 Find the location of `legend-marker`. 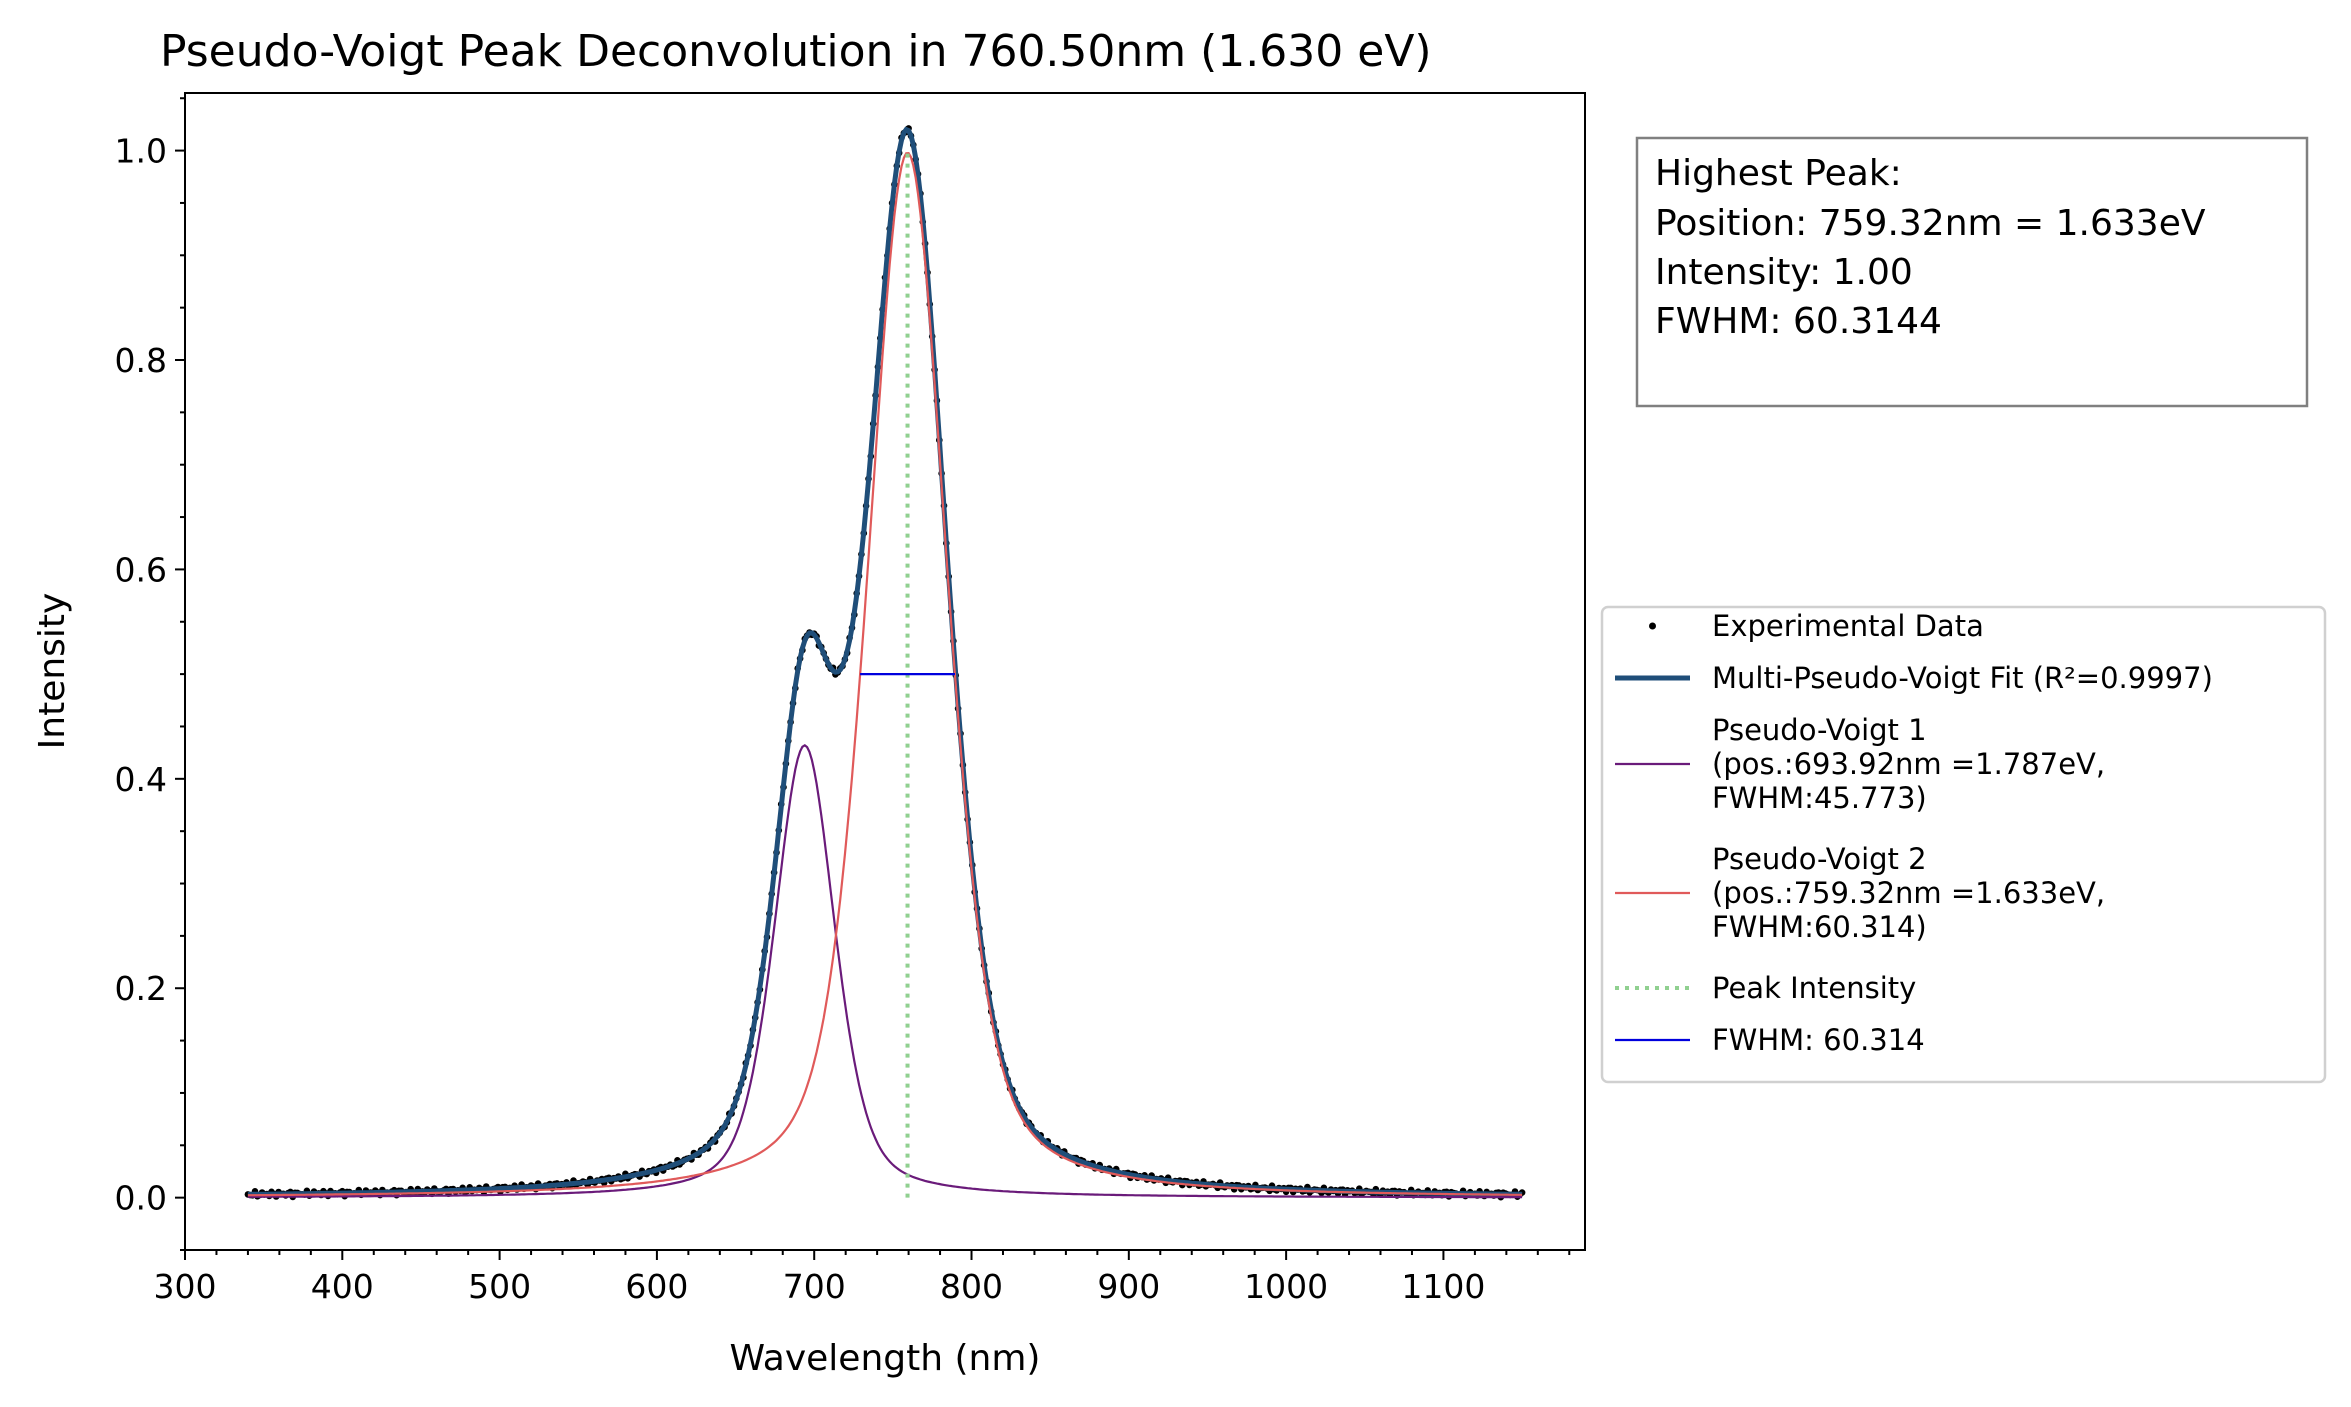

legend-marker is located at coordinates (1652, 626).